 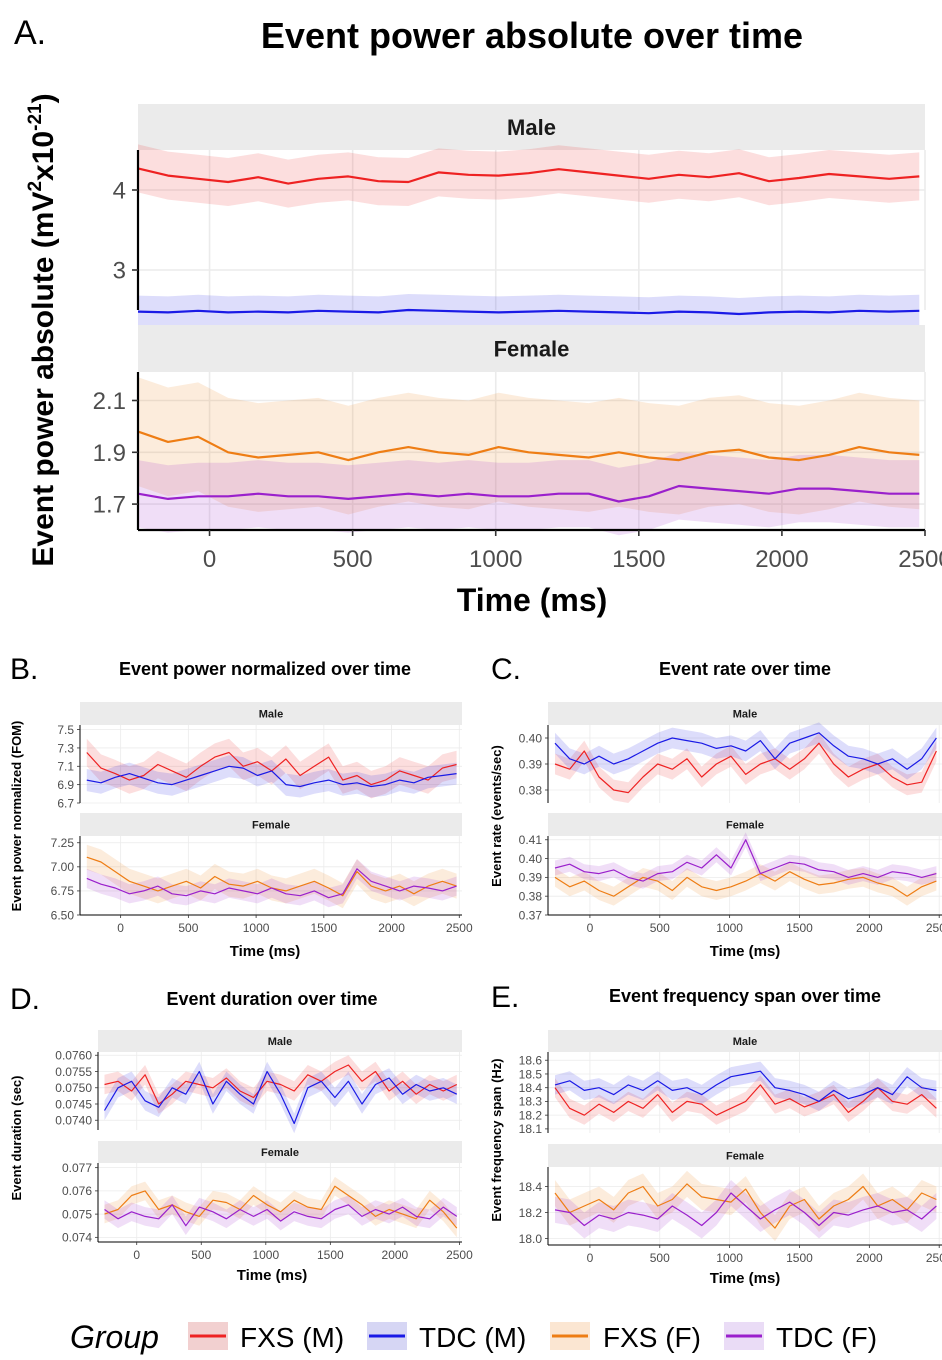 I want to click on chart-d-male-y-tick-label-3: 0.0755, so click(x=73, y=1072).